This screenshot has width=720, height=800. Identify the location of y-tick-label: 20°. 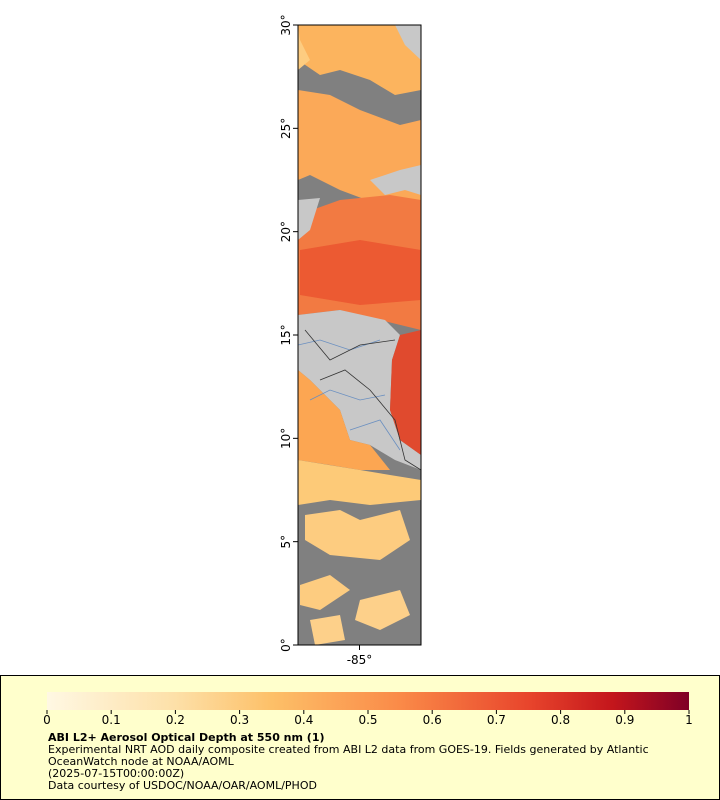
(286, 231).